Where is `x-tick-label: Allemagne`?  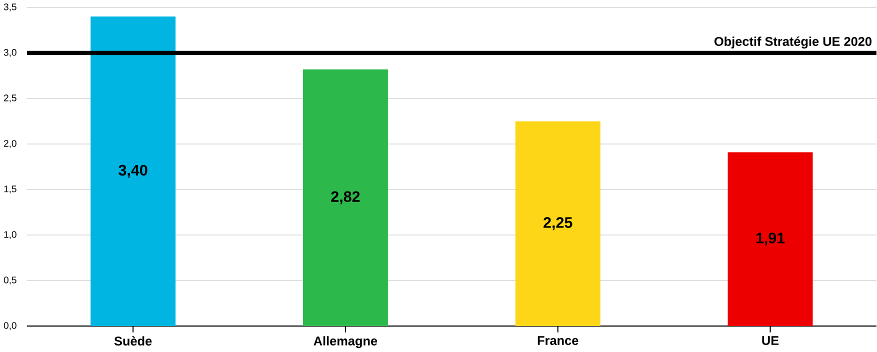
x-tick-label: Allemagne is located at coordinates (346, 342).